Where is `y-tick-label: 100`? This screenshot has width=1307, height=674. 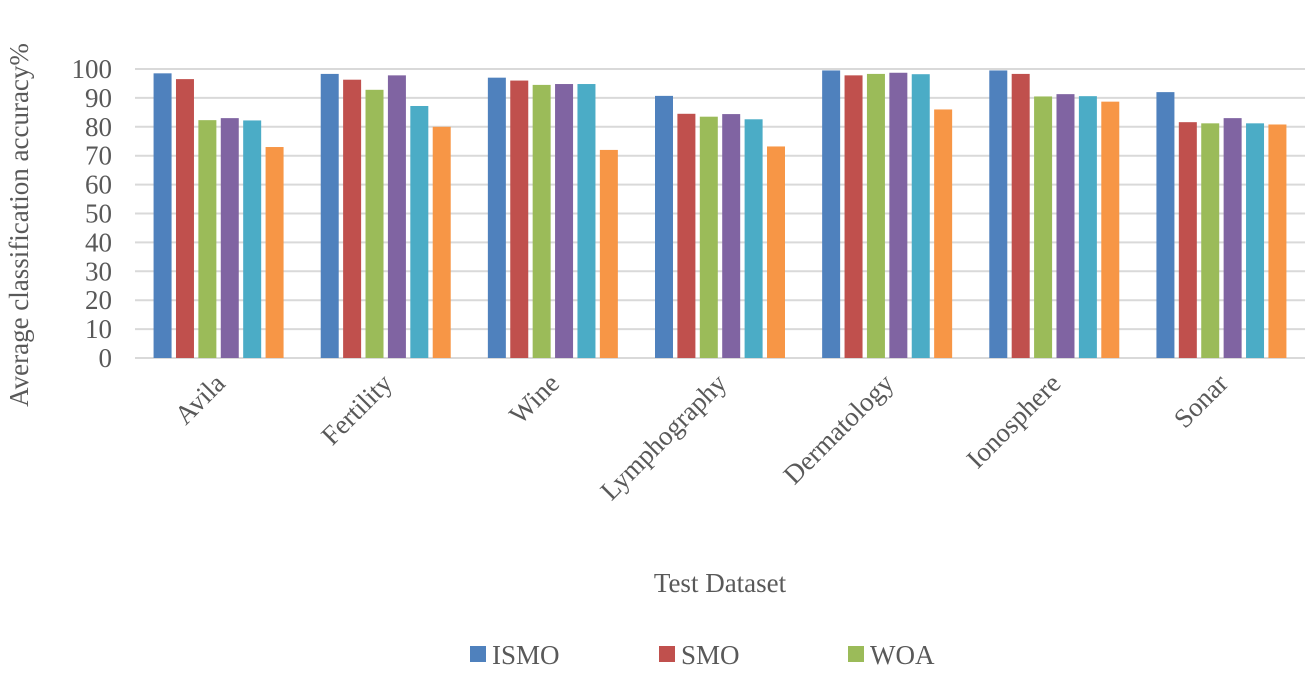 y-tick-label: 100 is located at coordinates (92, 69).